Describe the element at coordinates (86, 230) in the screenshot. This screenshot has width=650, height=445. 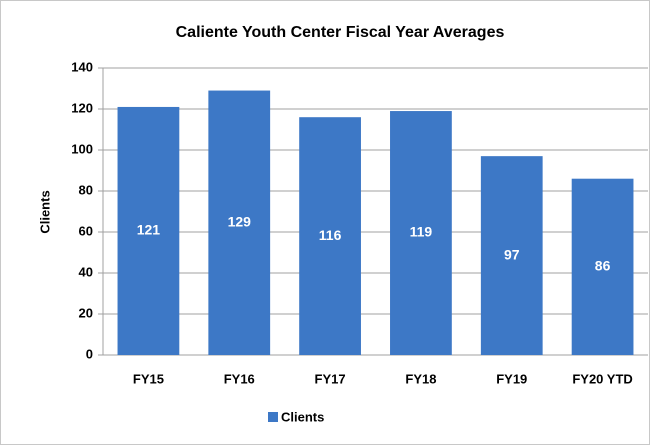
I see `y-tick-label: 60` at that location.